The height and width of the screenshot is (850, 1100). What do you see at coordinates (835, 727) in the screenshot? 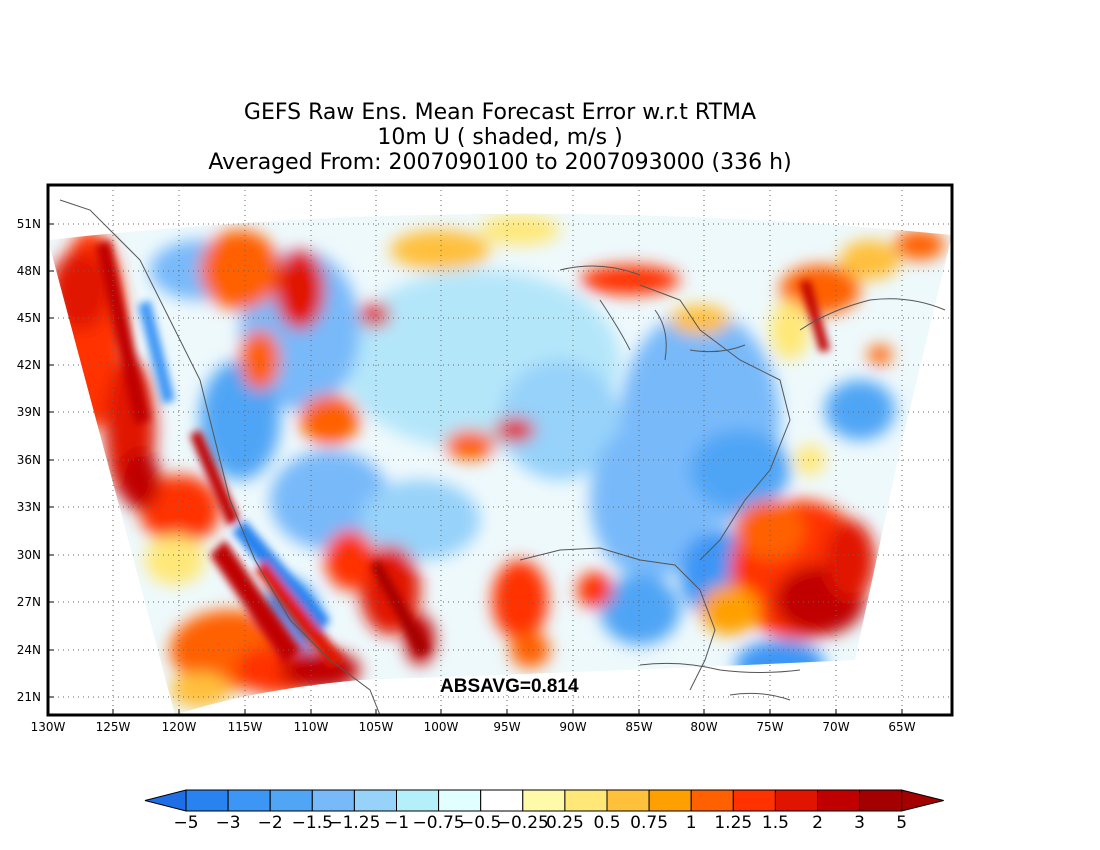
I see `lon-label: 70W` at bounding box center [835, 727].